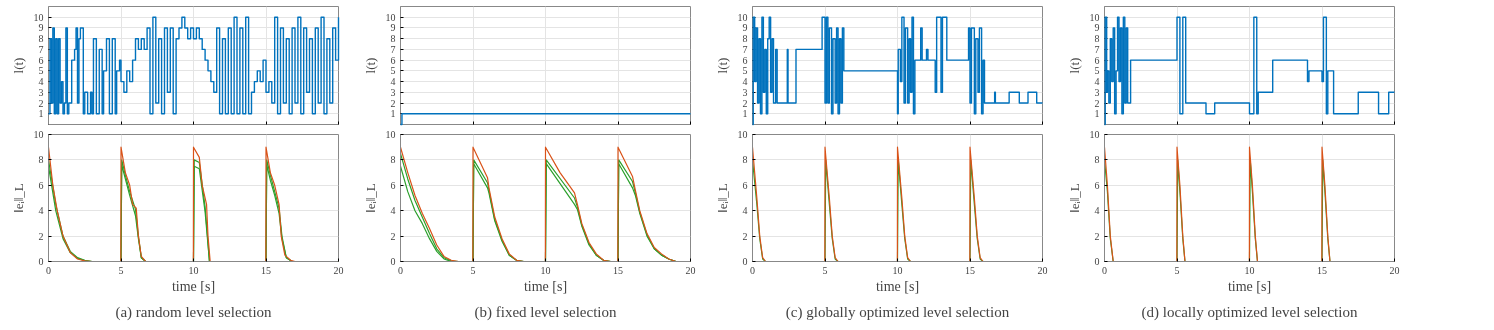  I want to click on text: (b) fixed level selection, so click(546, 312).